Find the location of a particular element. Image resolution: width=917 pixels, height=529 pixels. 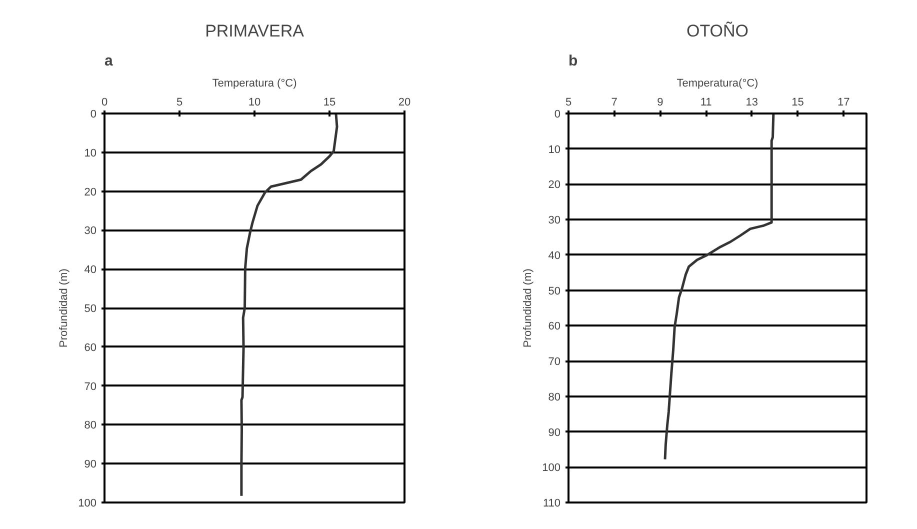

x-axis-title: Temperatura(°C) is located at coordinates (717, 84).